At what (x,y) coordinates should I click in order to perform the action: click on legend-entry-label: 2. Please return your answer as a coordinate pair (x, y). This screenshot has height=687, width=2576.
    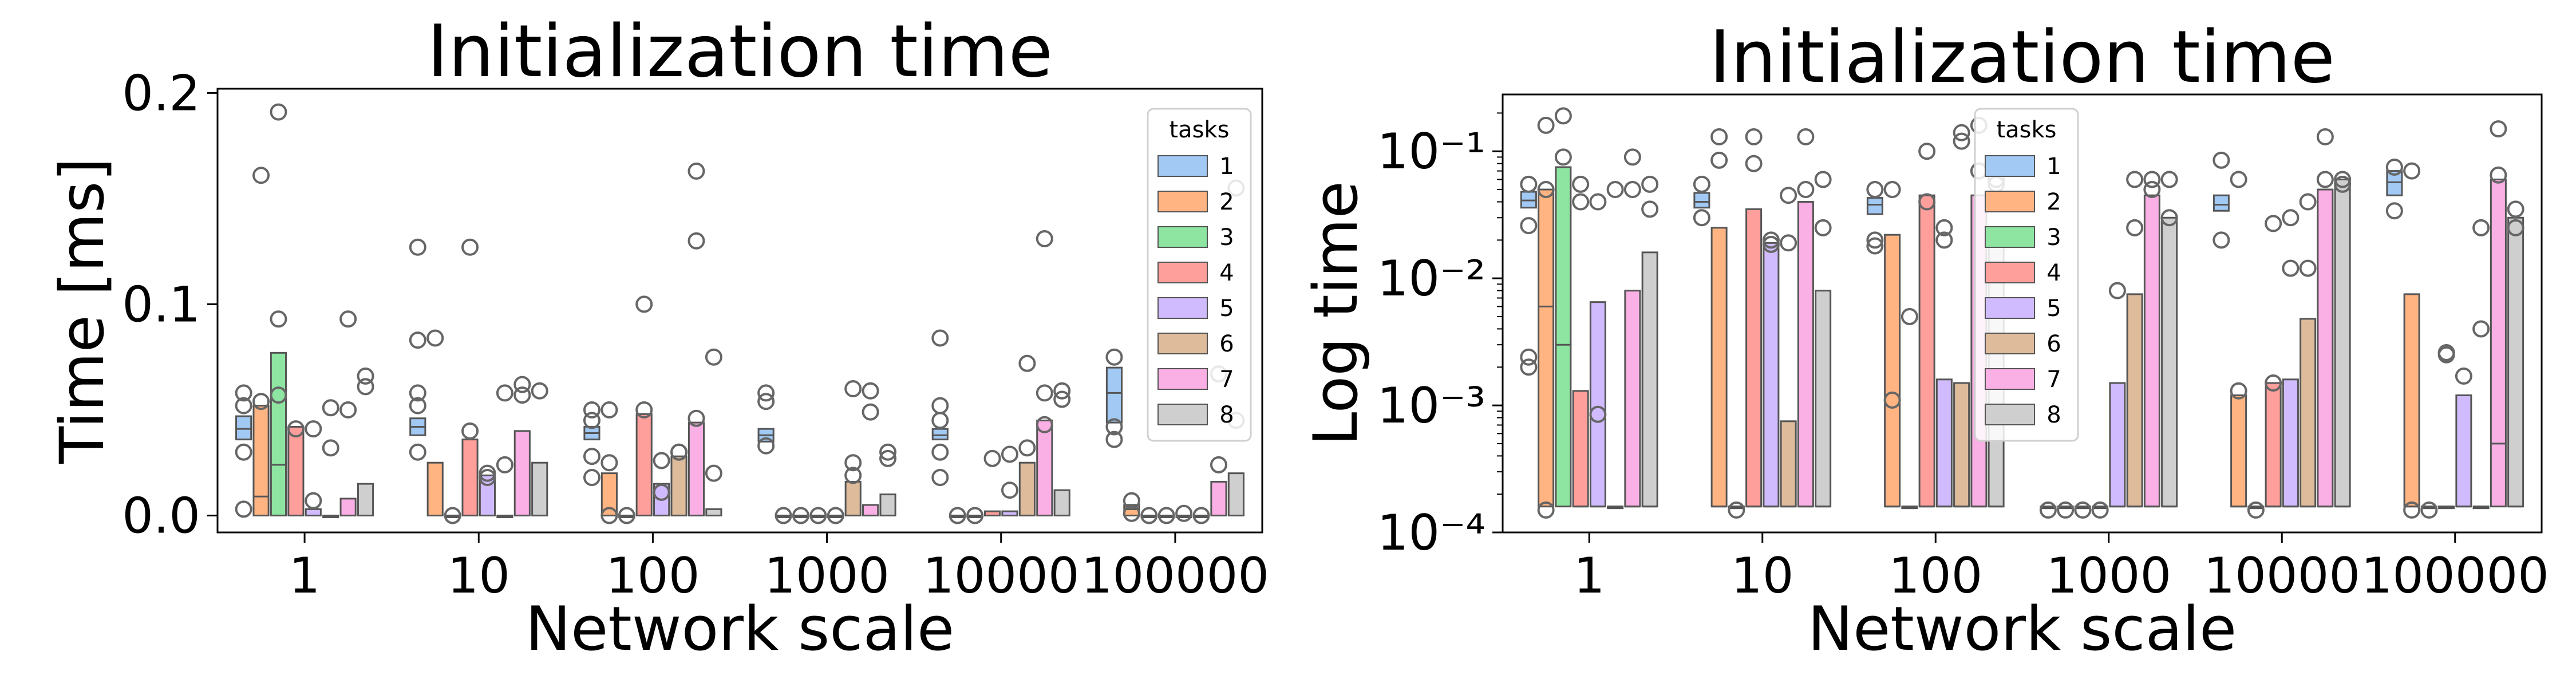
    Looking at the image, I should click on (1226, 202).